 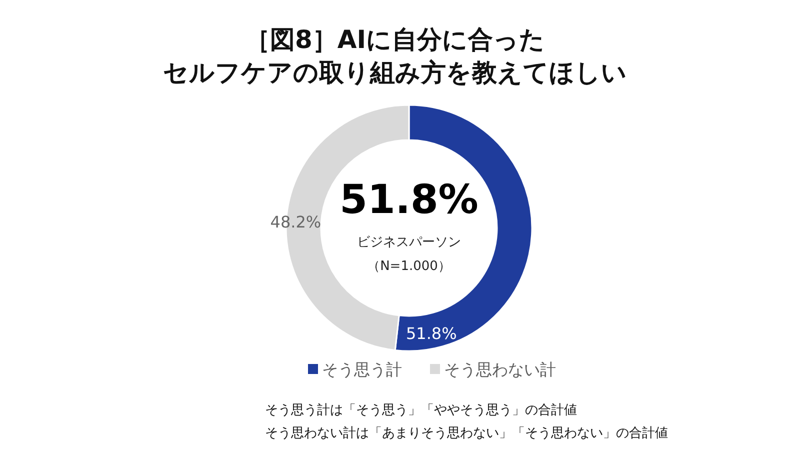 I want to click on data-label: 48.2%, so click(x=296, y=222).